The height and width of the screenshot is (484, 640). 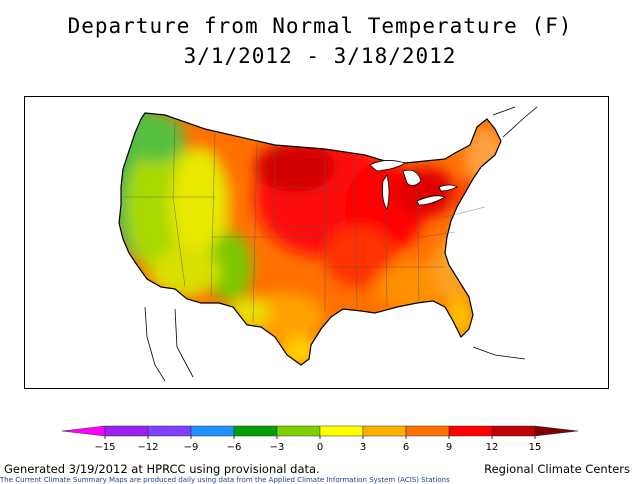 What do you see at coordinates (449, 447) in the screenshot?
I see `legend-tick-label: 9` at bounding box center [449, 447].